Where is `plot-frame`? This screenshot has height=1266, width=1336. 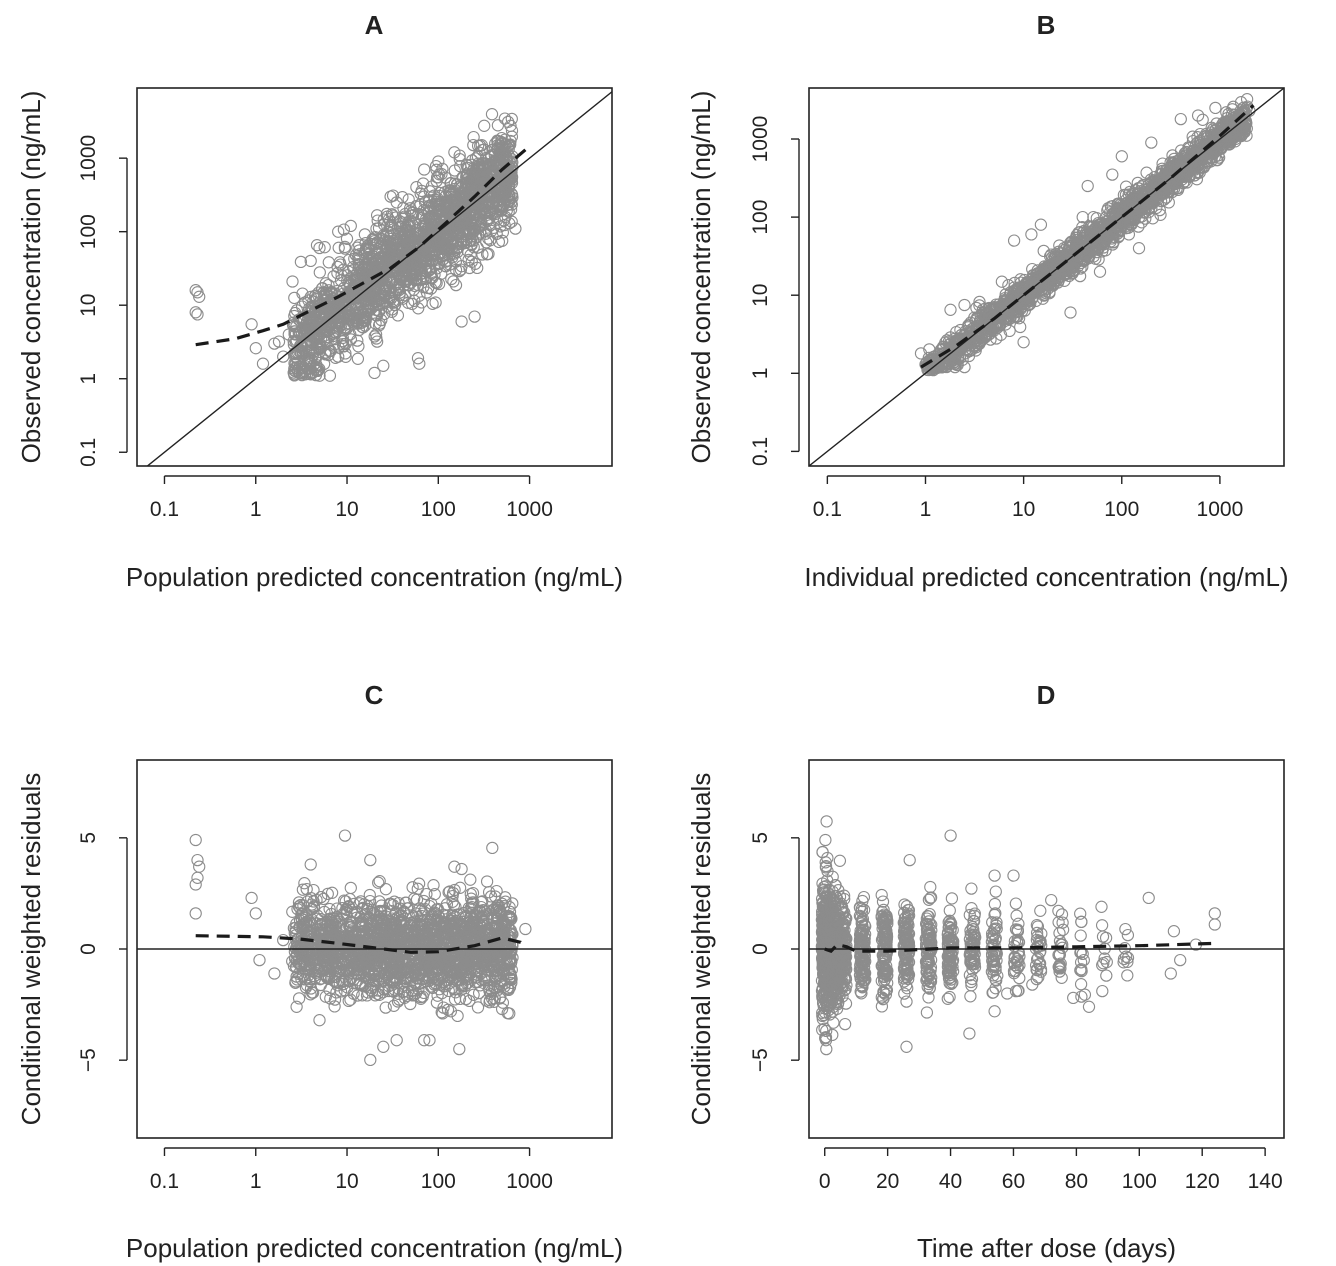 plot-frame is located at coordinates (1046, 277).